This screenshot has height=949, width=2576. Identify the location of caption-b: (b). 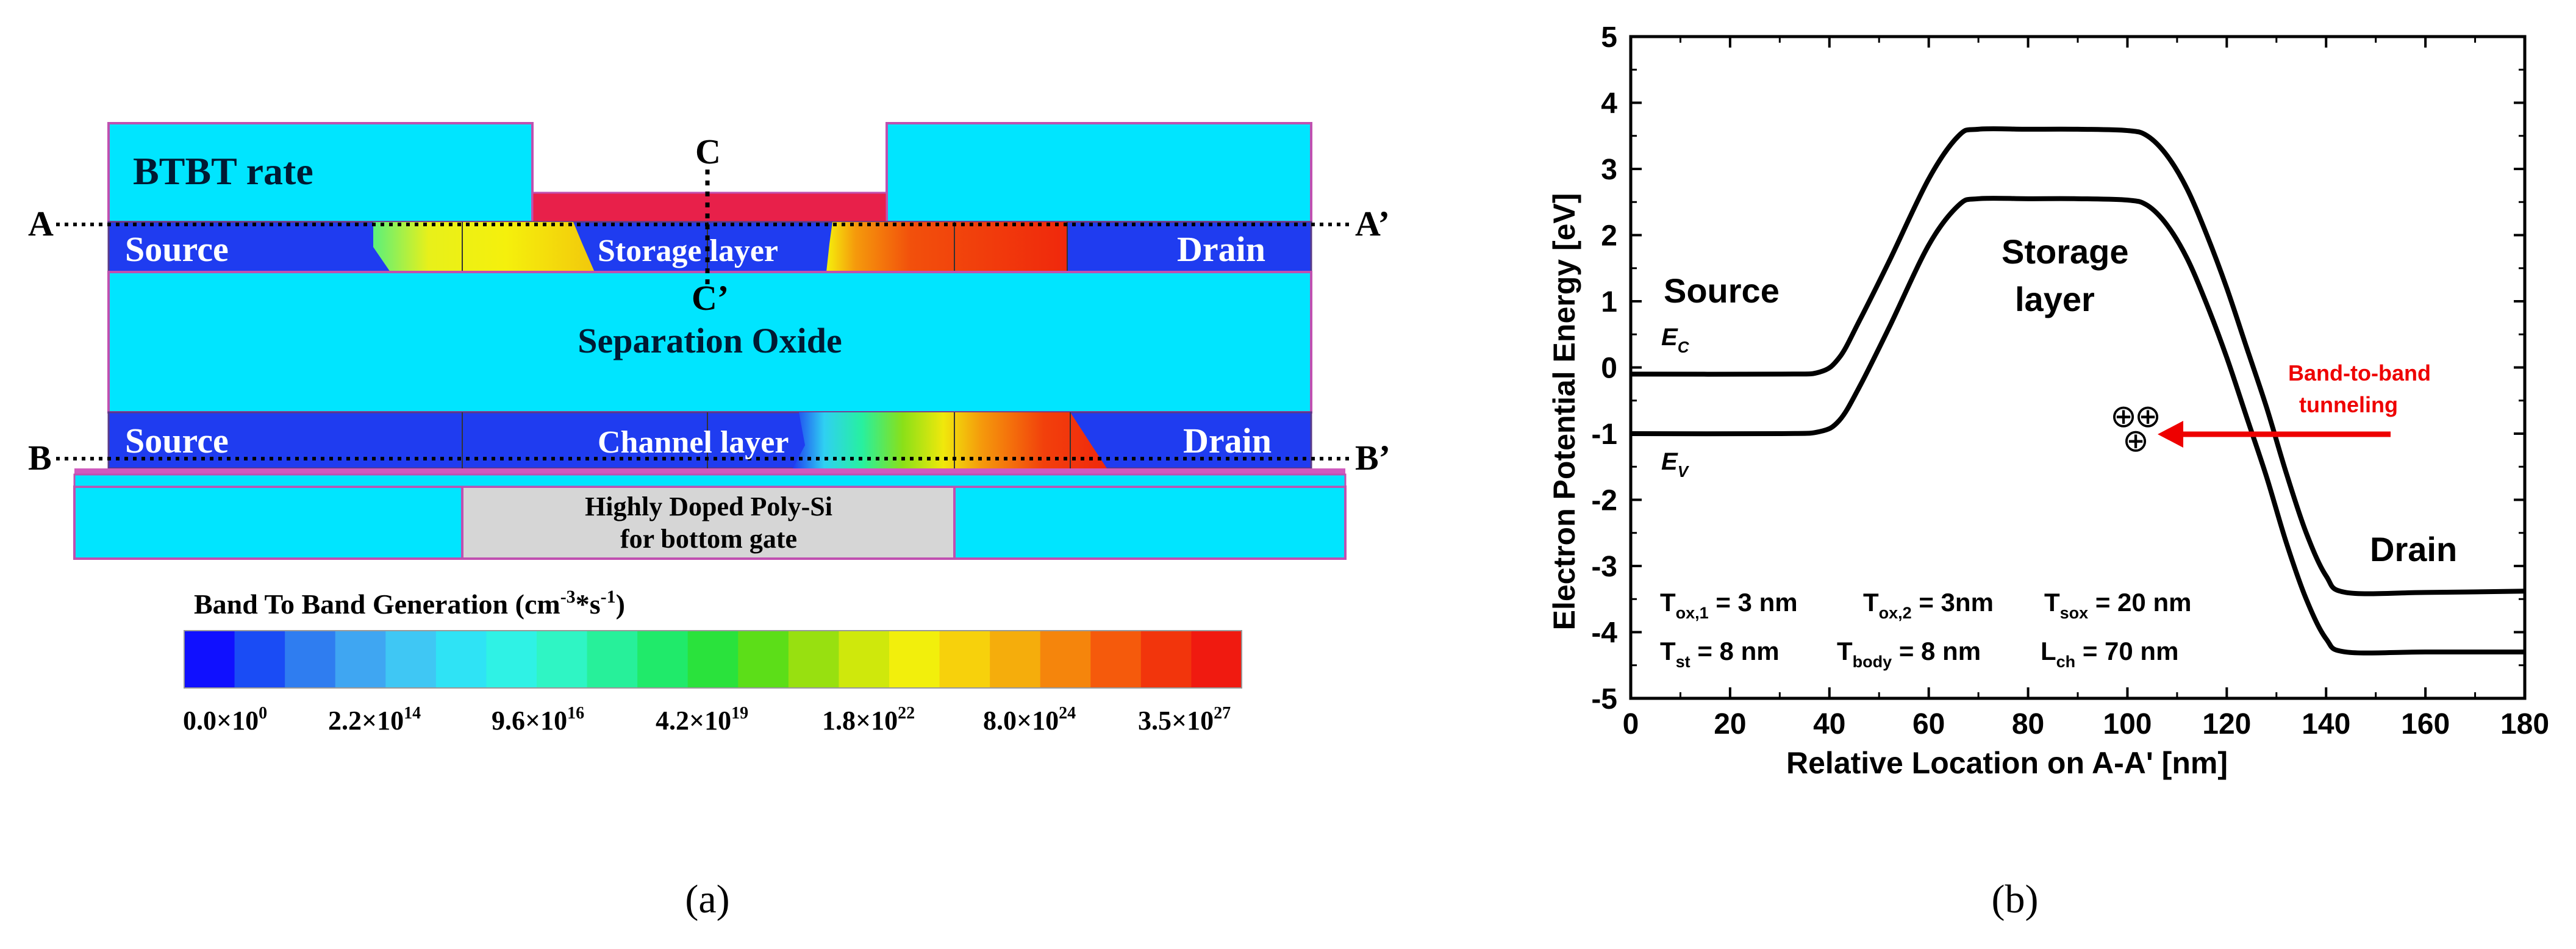
(2015, 899).